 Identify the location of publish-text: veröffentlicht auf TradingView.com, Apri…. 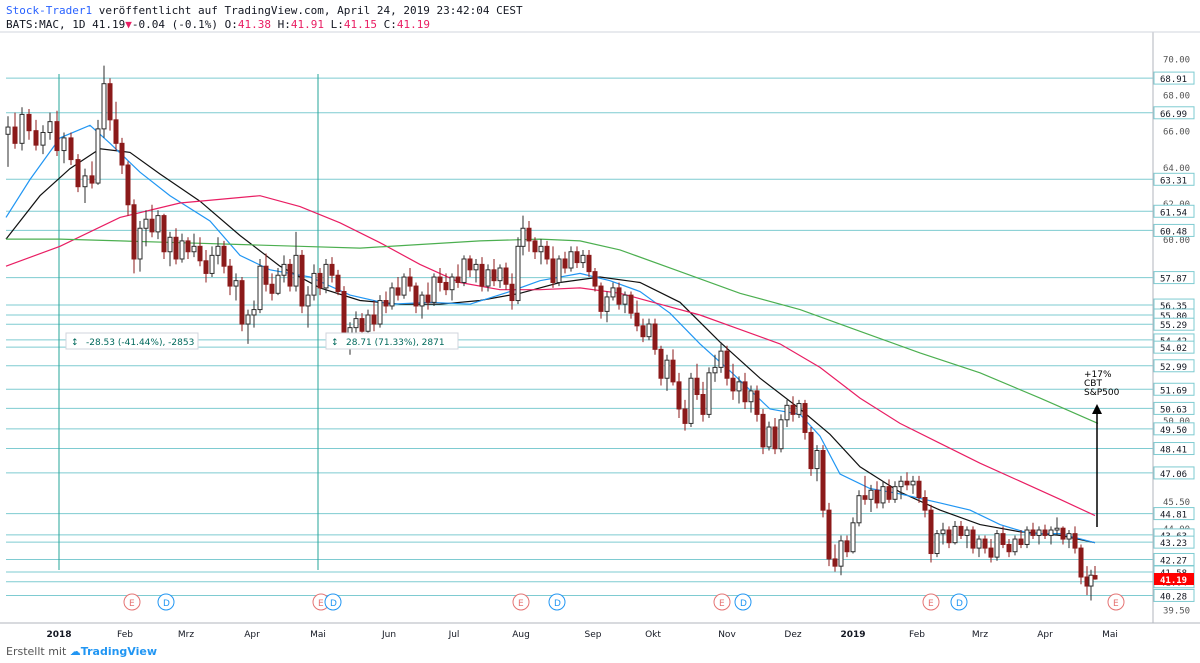
(307, 10).